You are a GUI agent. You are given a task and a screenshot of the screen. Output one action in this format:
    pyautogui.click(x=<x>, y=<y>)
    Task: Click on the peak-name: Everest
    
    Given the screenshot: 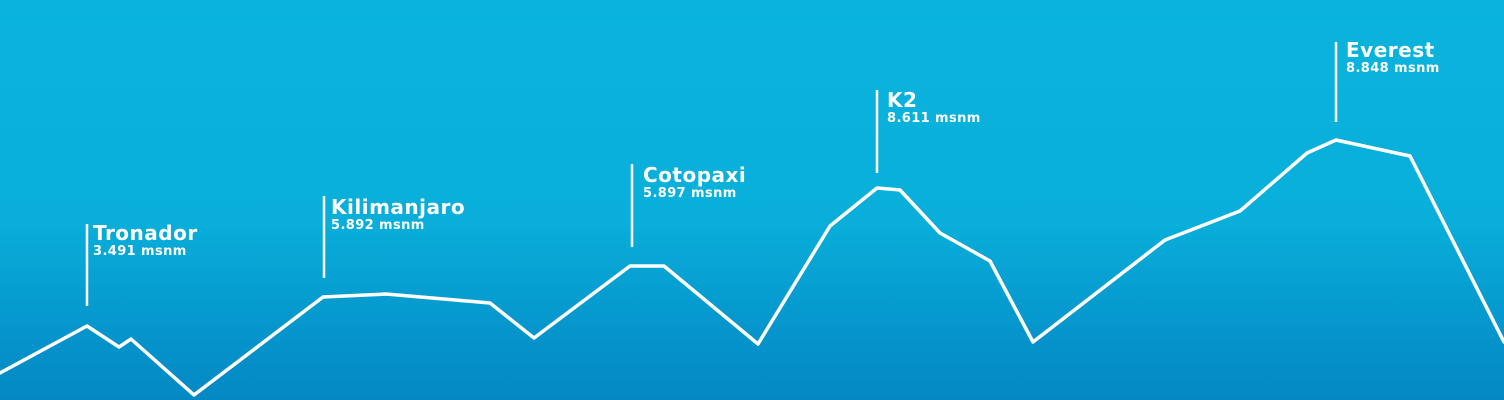 What is the action you would take?
    pyautogui.click(x=1390, y=50)
    